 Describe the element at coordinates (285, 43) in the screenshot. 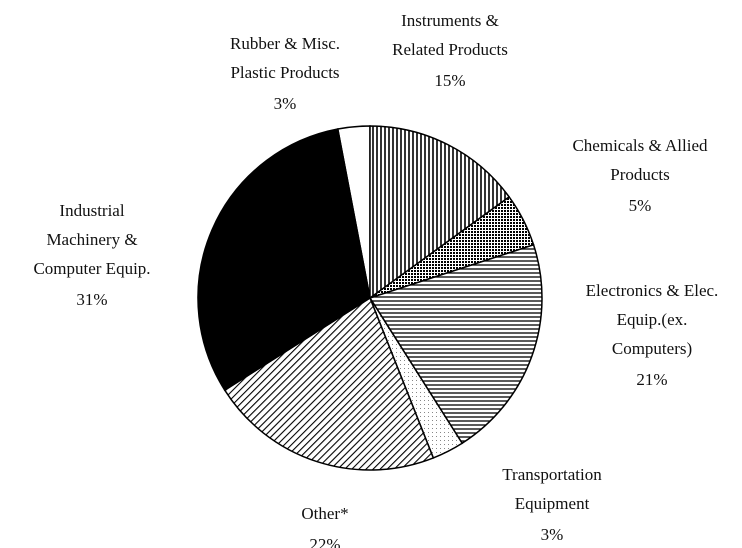

I see `slice-label: Rubber & Misc.` at that location.